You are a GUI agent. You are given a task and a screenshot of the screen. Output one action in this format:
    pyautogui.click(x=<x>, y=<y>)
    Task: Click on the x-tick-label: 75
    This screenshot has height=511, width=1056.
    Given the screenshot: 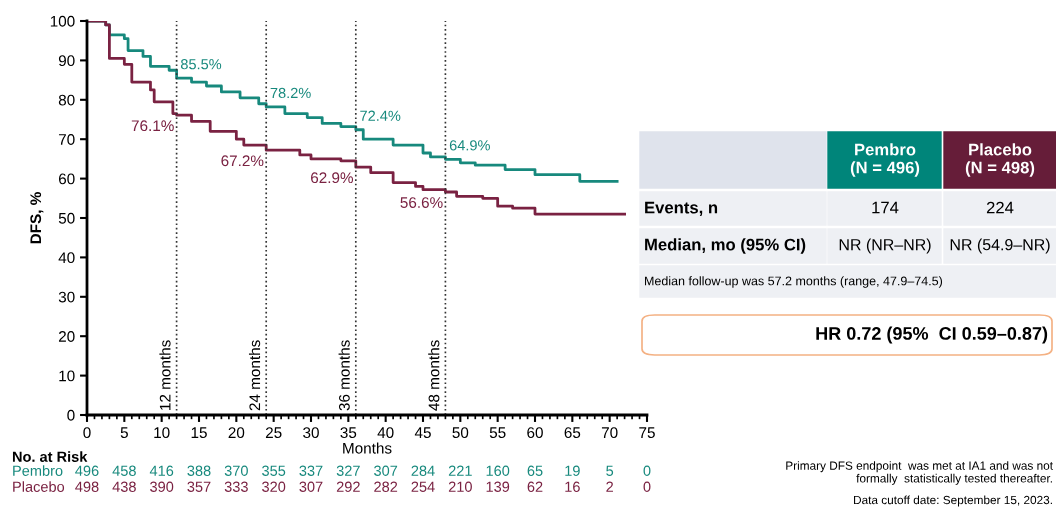 What is the action you would take?
    pyautogui.click(x=647, y=433)
    